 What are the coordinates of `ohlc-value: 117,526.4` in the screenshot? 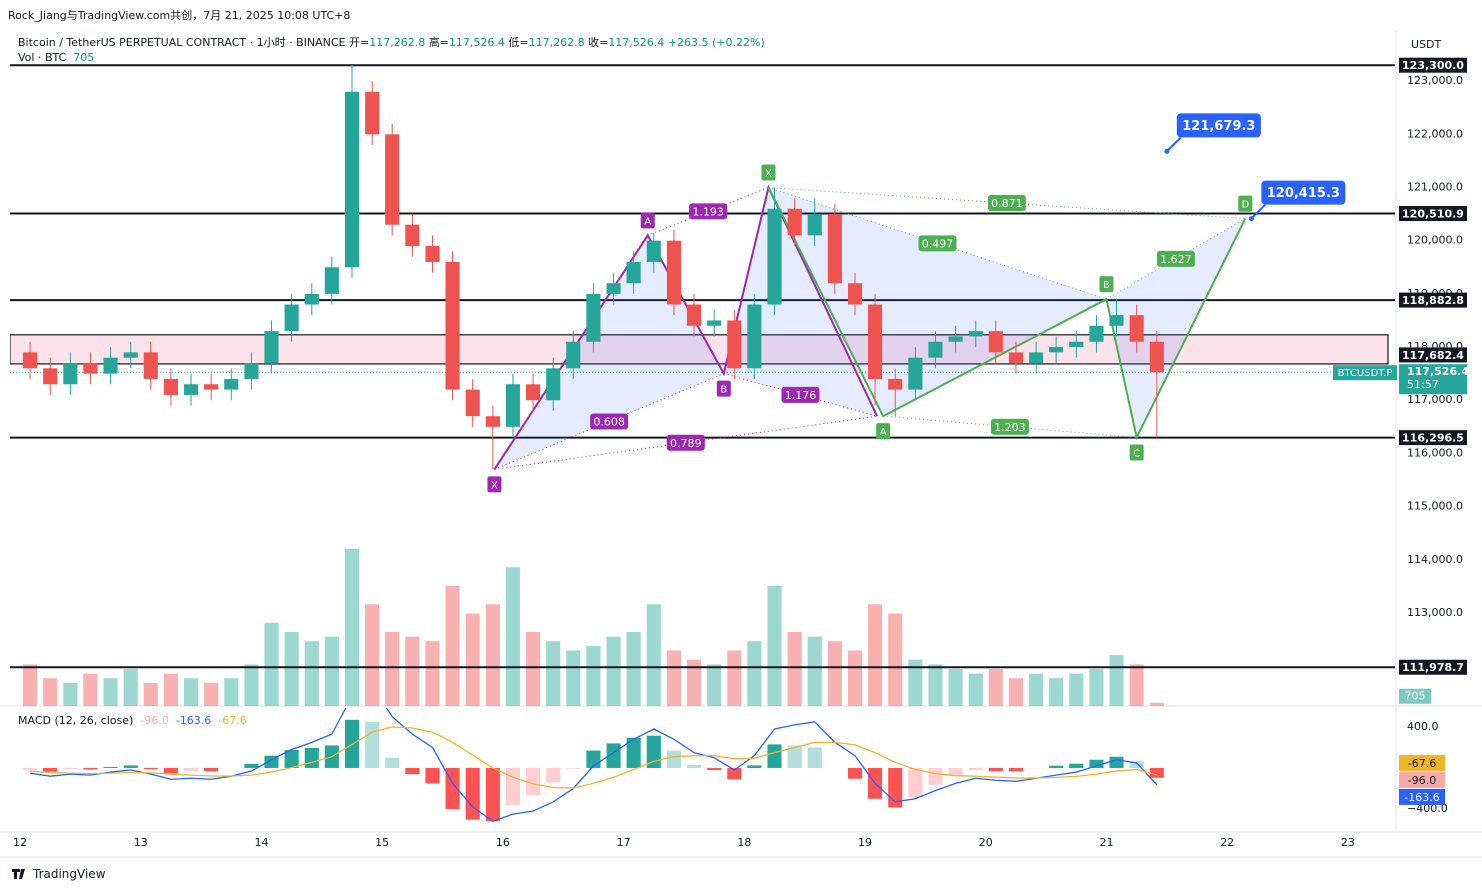 It's located at (476, 42).